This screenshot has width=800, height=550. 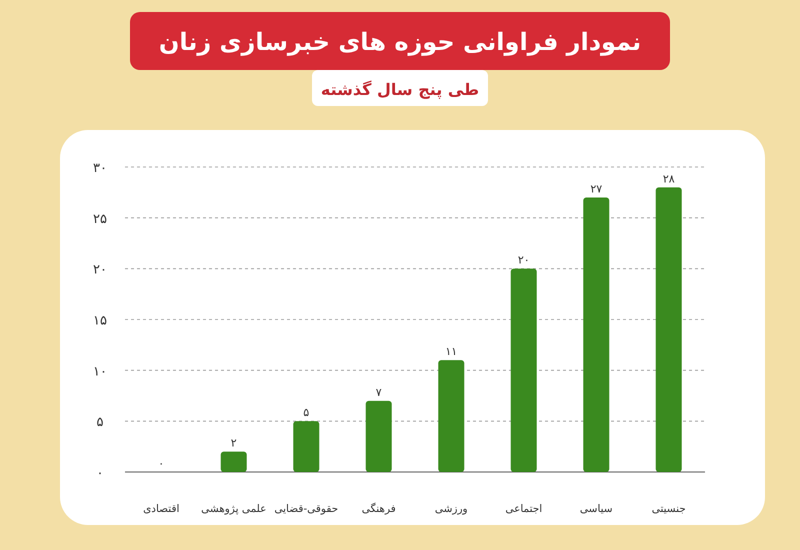 I want to click on x-tick-label: حقوقی-قضایی, so click(x=306, y=509).